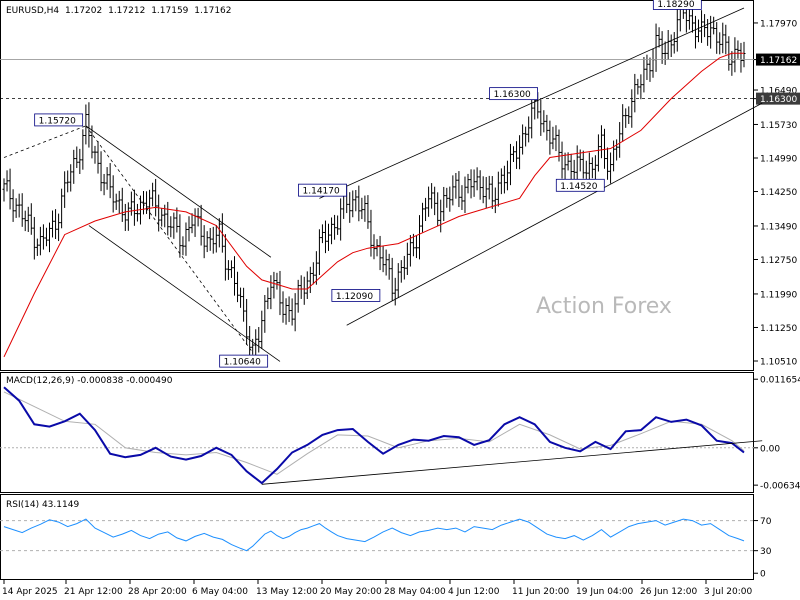 Image resolution: width=800 pixels, height=600 pixels. What do you see at coordinates (778, 159) in the screenshot?
I see `price-tick-label-5: 1.14990` at bounding box center [778, 159].